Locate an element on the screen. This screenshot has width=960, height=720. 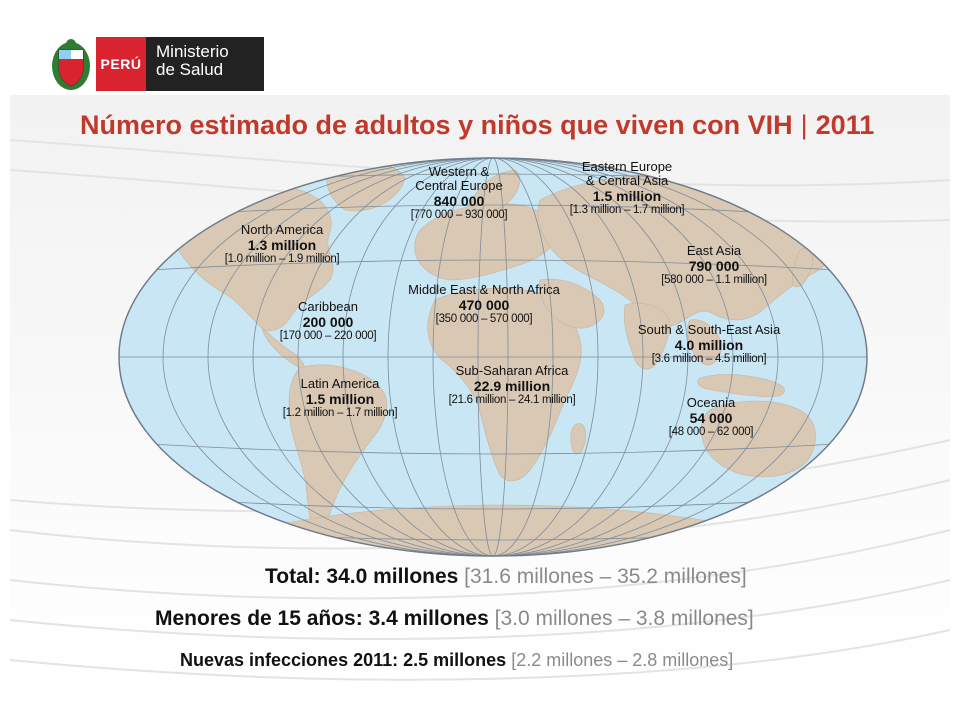
land-southeast-asia is located at coordinates (704, 342).